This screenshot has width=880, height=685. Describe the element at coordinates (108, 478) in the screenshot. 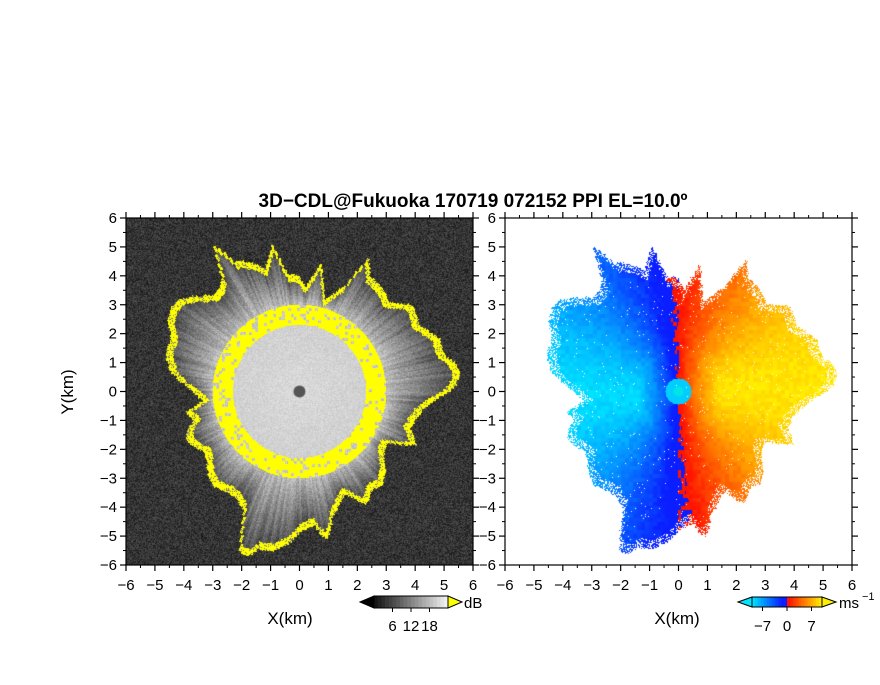

I see `y-tick-label: −3` at that location.